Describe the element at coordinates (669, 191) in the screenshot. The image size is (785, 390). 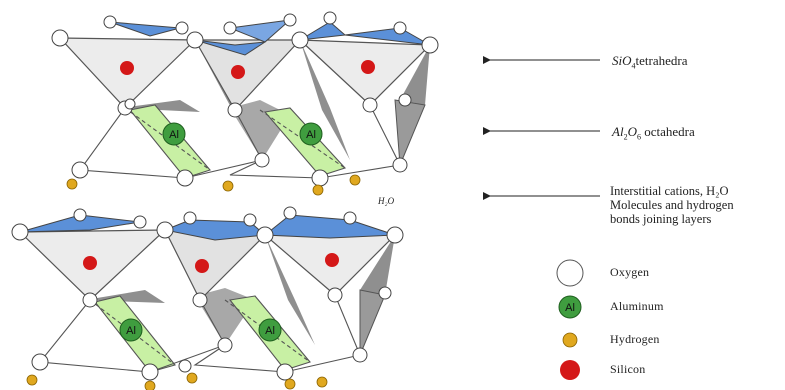
I see `interstitial-line-1: Interstitial cations, H₂O` at that location.